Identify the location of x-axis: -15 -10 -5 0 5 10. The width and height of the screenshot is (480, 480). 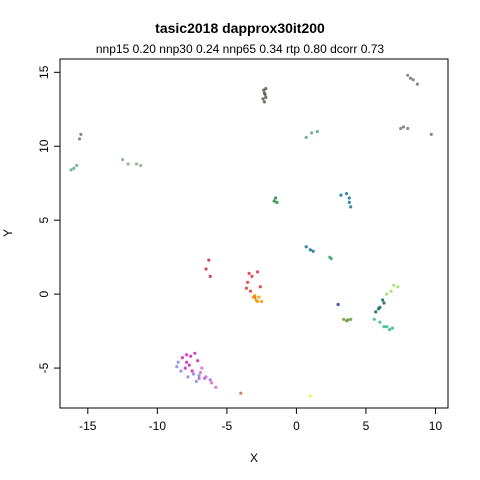
(260, 420).